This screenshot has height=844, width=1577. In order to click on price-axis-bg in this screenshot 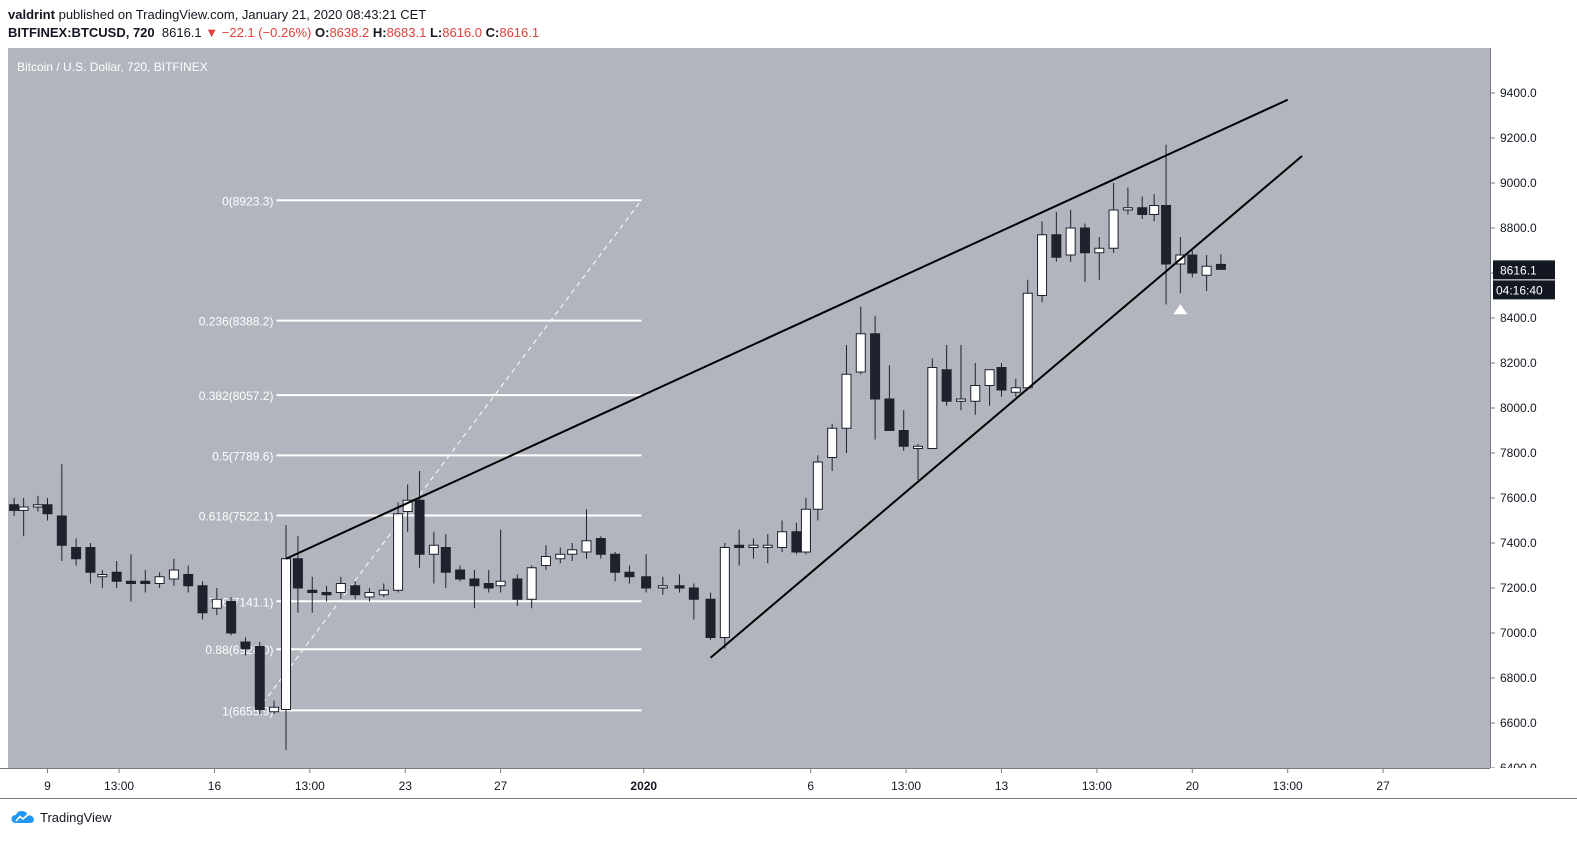, I will do `click(1533, 408)`.